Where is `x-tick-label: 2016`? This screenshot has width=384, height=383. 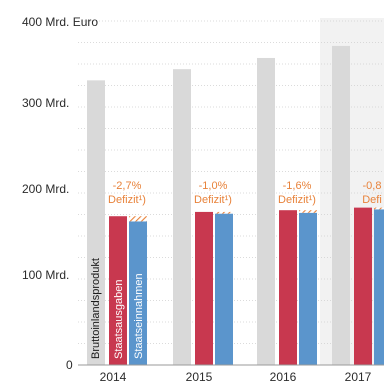
x-tick-label: 2016 is located at coordinates (283, 376).